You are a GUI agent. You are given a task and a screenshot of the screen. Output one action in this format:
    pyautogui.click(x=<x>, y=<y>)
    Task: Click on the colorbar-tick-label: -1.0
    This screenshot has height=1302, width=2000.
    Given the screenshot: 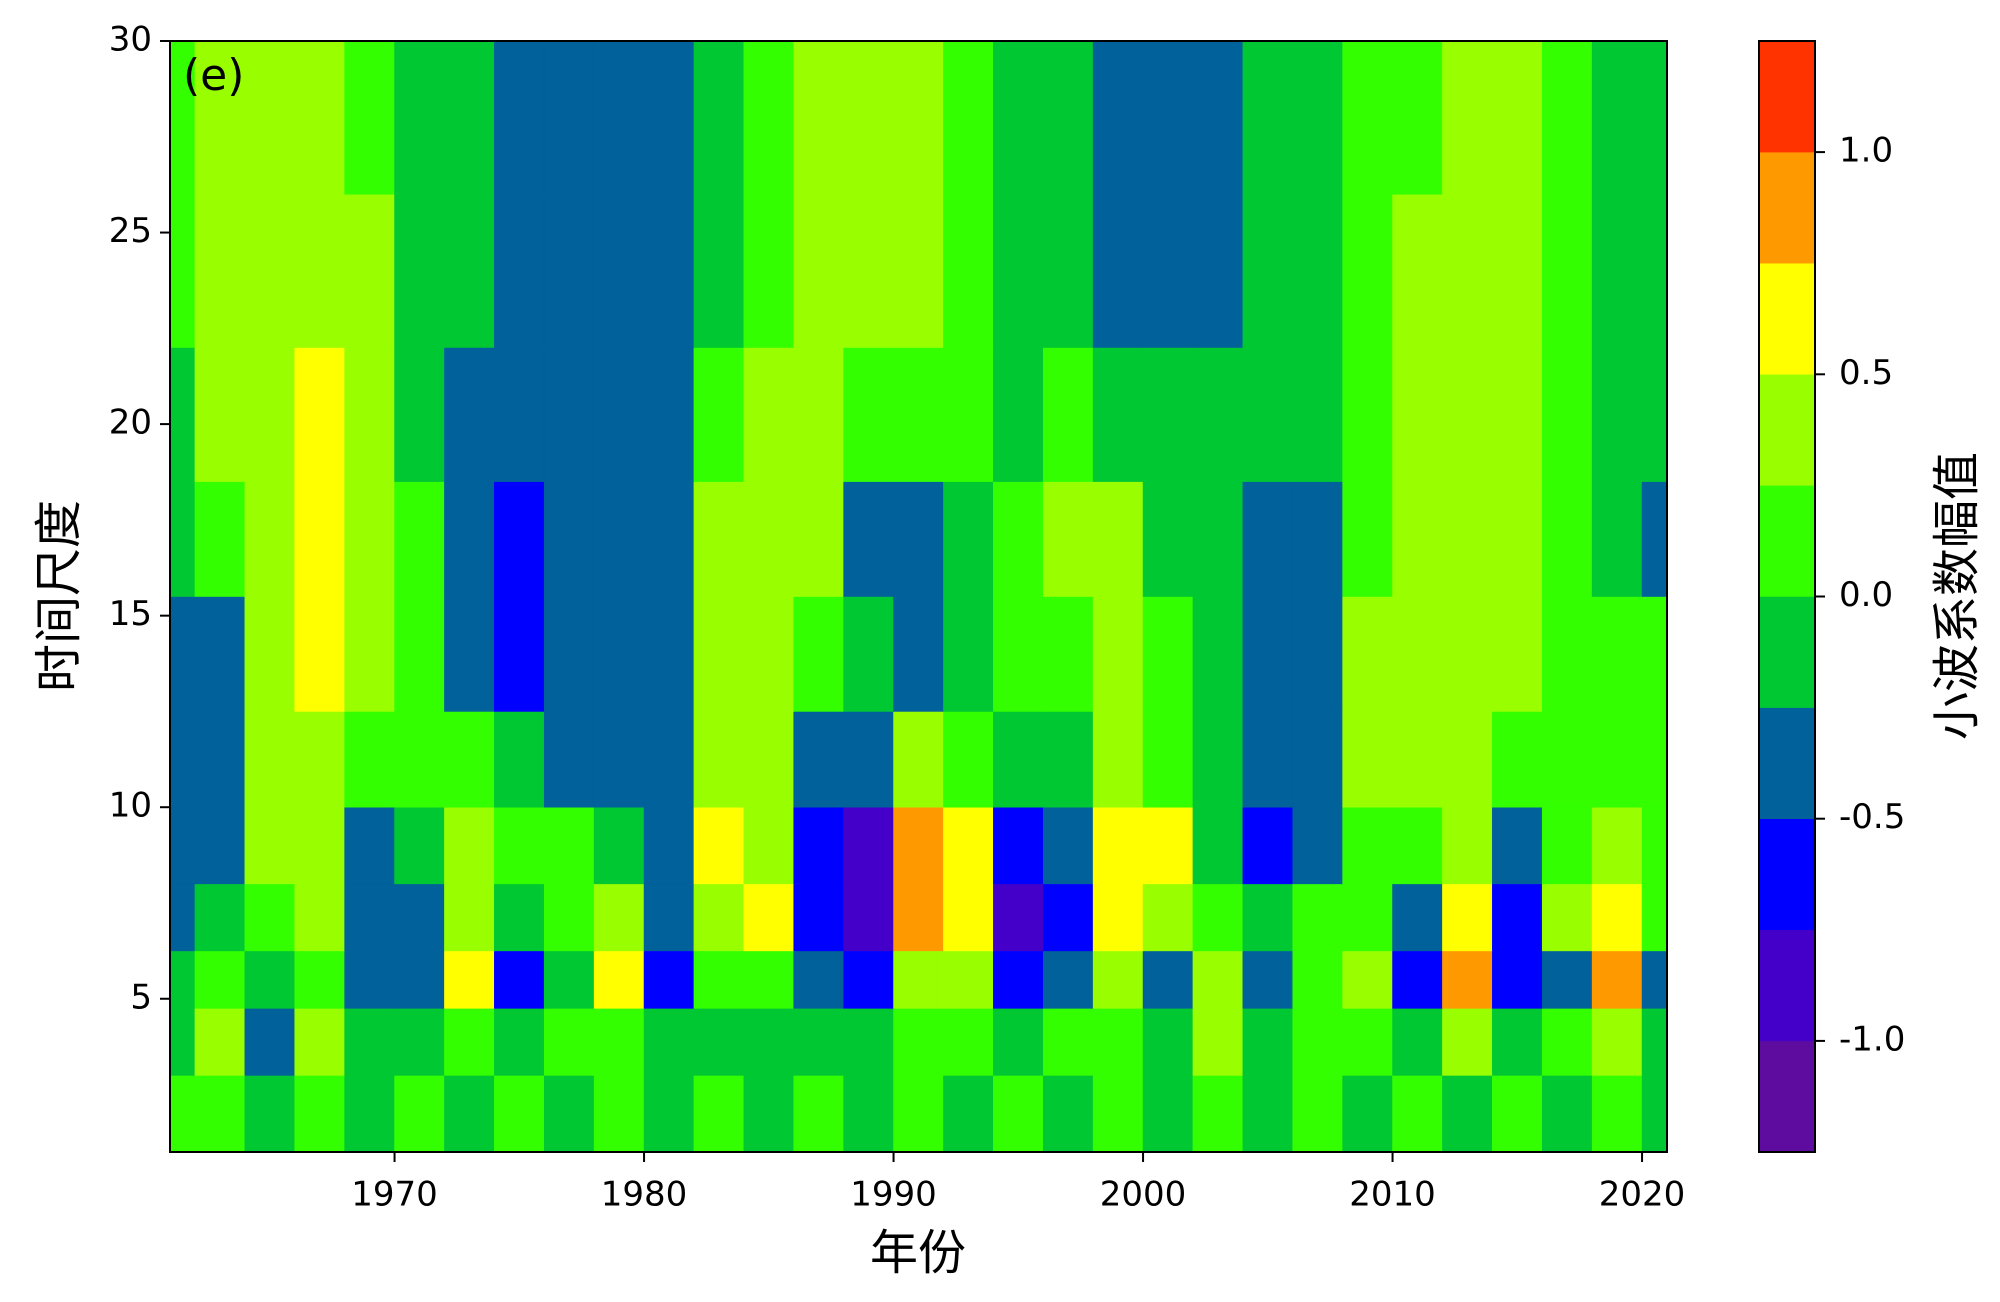 What is the action you would take?
    pyautogui.click(x=1872, y=1039)
    